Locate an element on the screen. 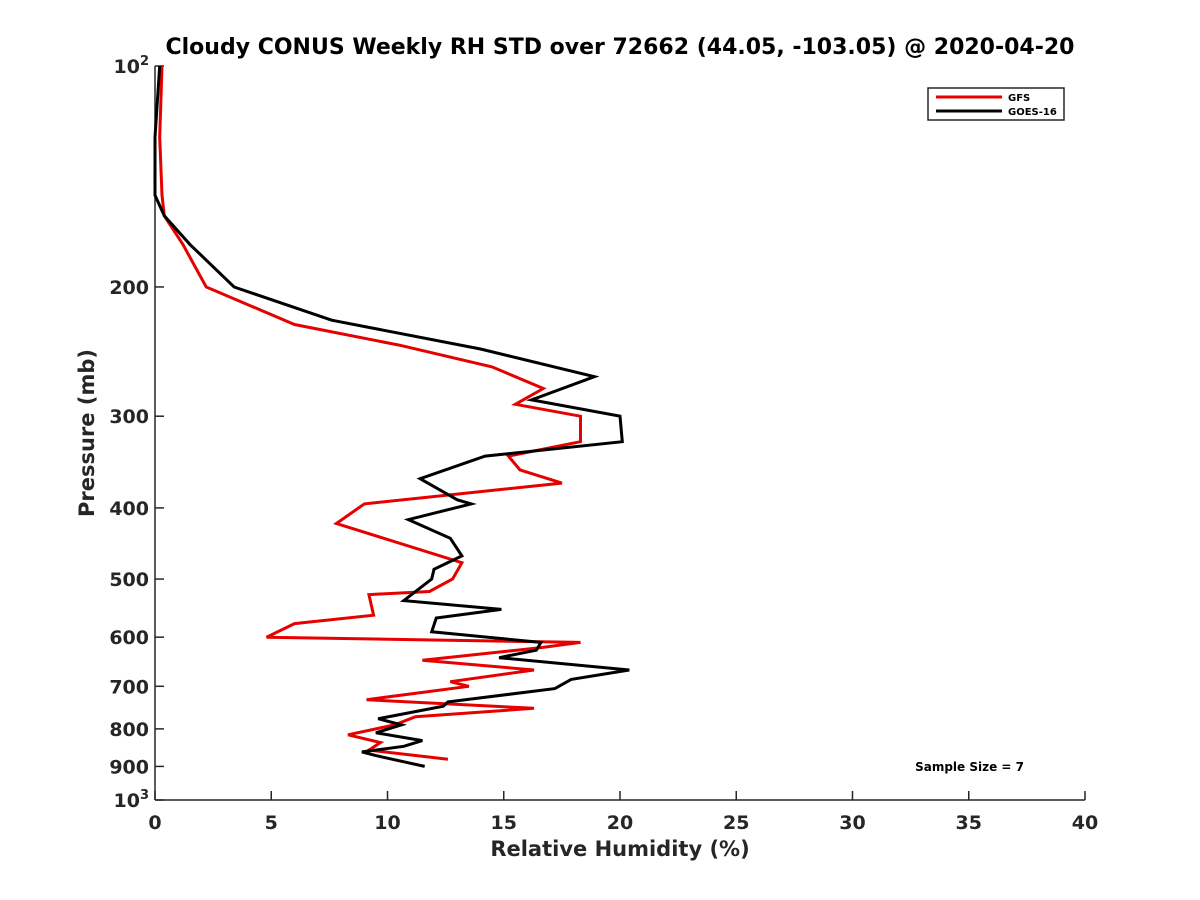 Image resolution: width=1200 pixels, height=900 pixels. y-tick-label: 600 is located at coordinates (129, 638).